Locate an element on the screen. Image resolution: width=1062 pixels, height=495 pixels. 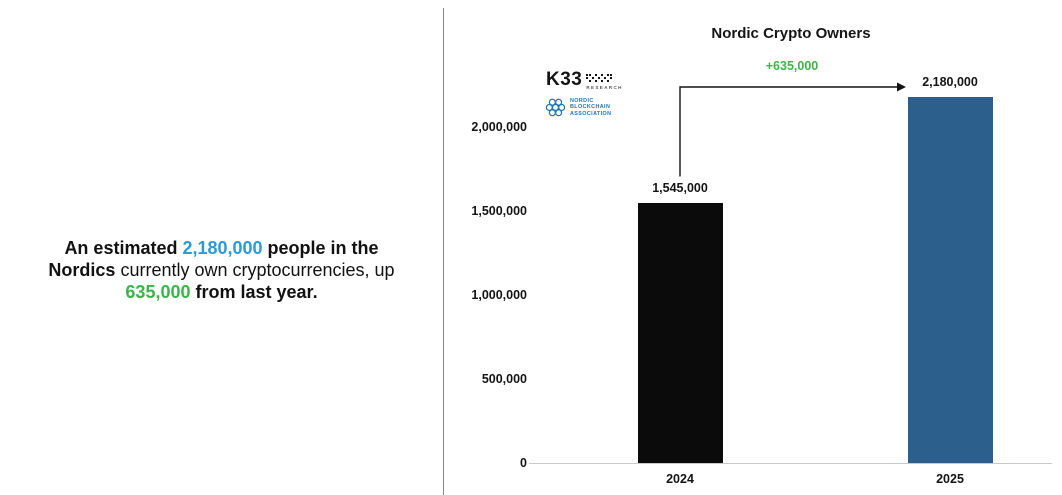
y-tick-label: 1,500,000 is located at coordinates (499, 211).